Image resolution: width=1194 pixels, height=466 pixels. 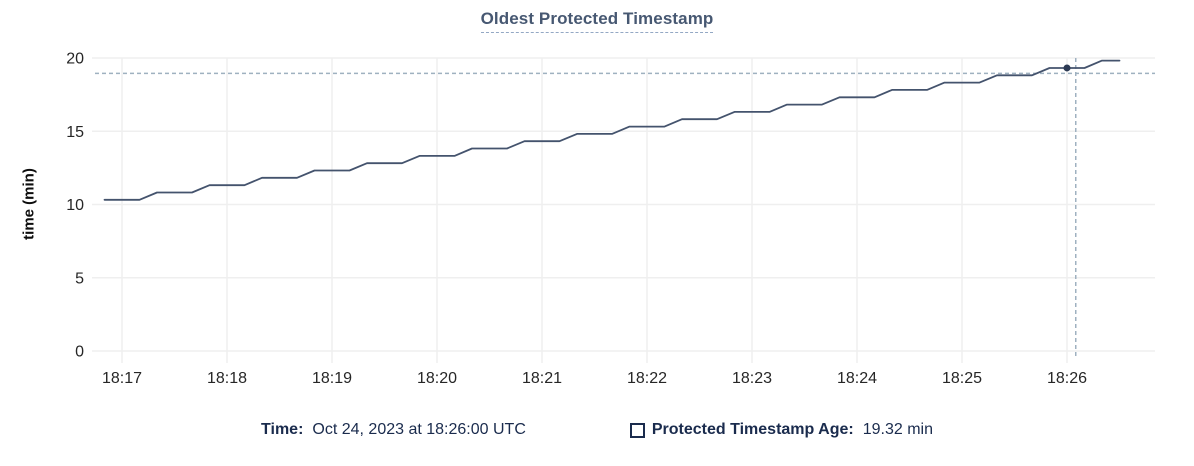 I want to click on x-tick-label: 18:24, so click(x=857, y=378).